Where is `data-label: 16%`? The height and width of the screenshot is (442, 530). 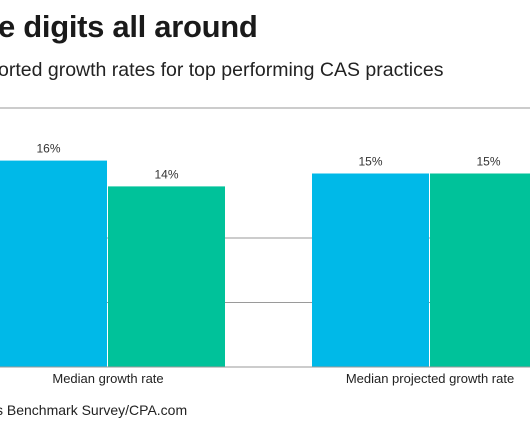 data-label: 16% is located at coordinates (48, 149).